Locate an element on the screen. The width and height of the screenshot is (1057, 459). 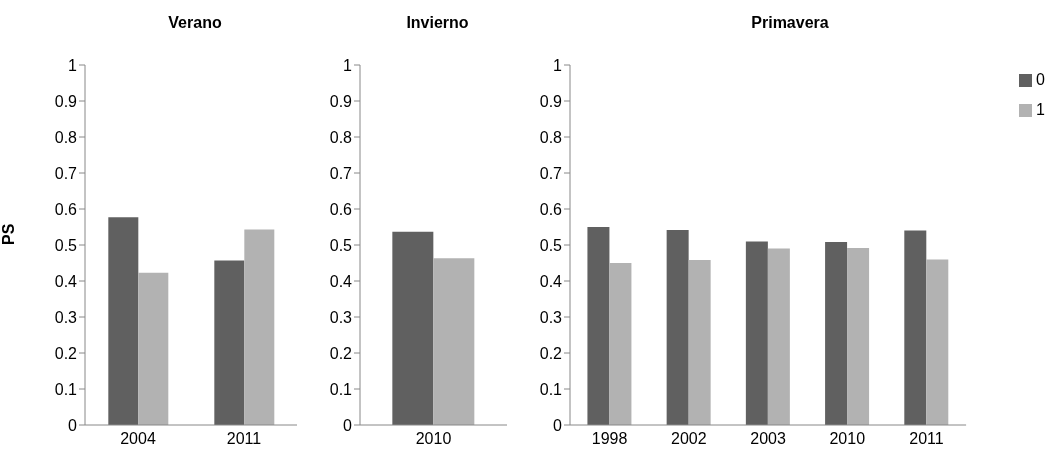
chart-title: Invierno is located at coordinates (437, 23).